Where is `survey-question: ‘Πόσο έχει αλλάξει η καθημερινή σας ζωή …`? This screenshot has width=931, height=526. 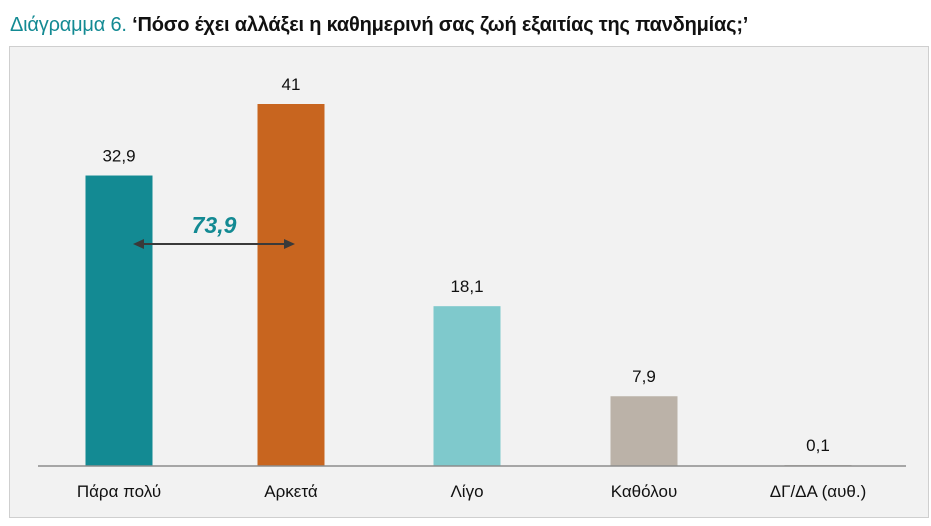 survey-question: ‘Πόσο έχει αλλάξει η καθημερινή σας ζωή … is located at coordinates (440, 25).